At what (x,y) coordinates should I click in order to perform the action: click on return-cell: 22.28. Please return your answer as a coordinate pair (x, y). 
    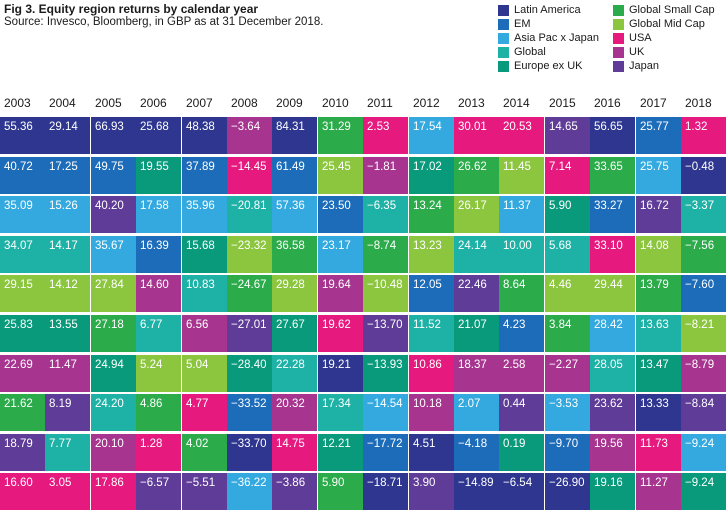
    Looking at the image, I should click on (294, 373).